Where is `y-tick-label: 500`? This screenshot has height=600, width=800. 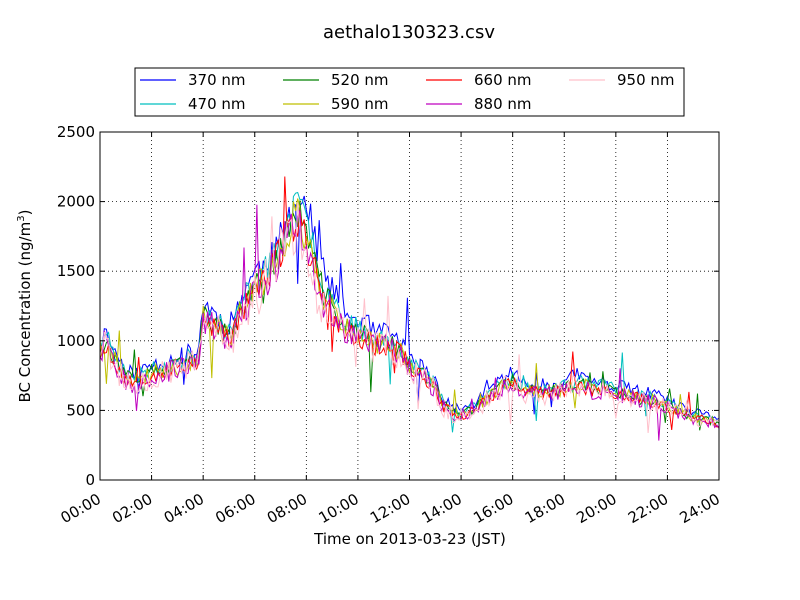 y-tick-label: 500 is located at coordinates (80, 410).